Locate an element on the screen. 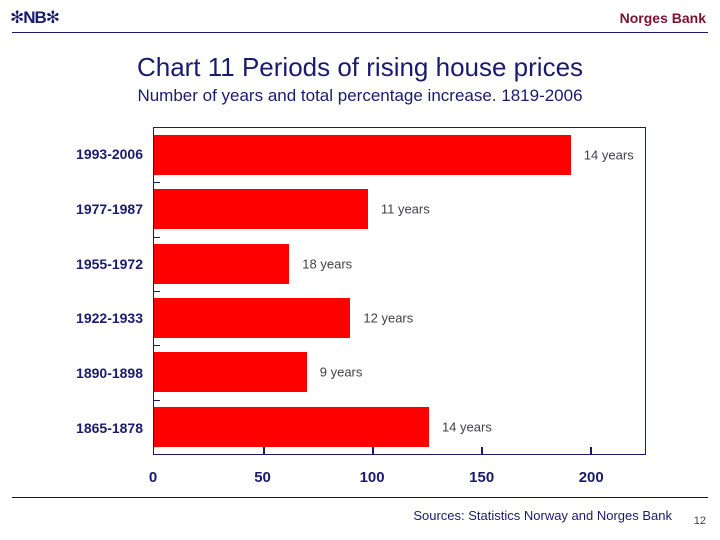  x-axis-tick-label: 0 is located at coordinates (153, 477).